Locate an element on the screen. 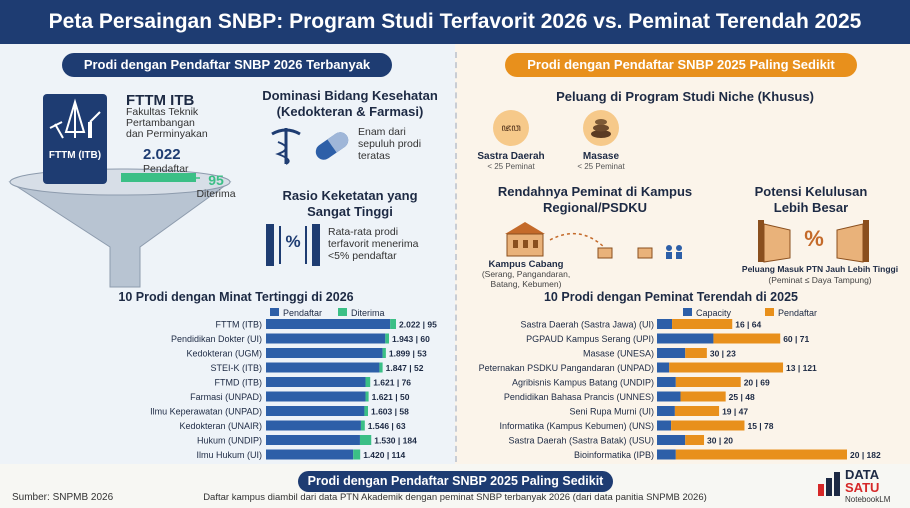 The width and height of the screenshot is (910, 508). chance-text-2: (Peminat ≤ Daya Tampung) is located at coordinates (820, 280).